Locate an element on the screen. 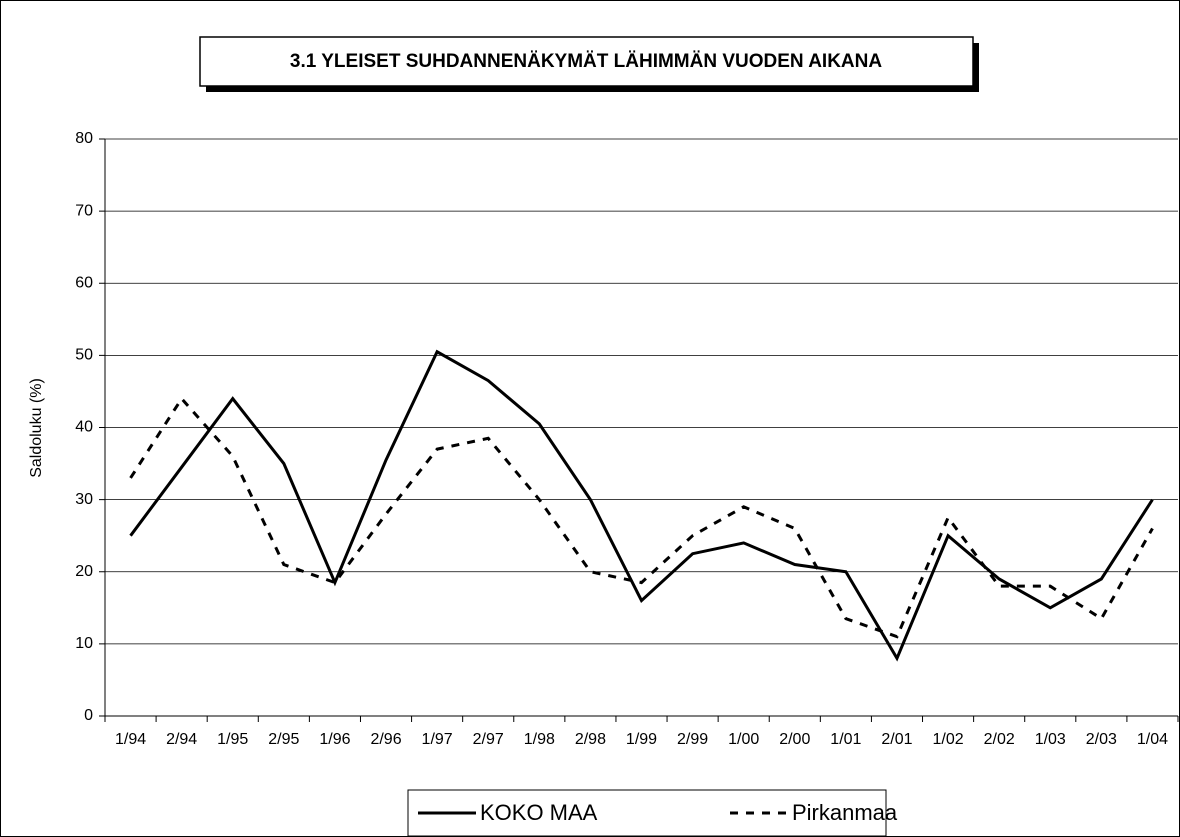 The height and width of the screenshot is (837, 1180). x-tick-label: 1/02 is located at coordinates (948, 739).